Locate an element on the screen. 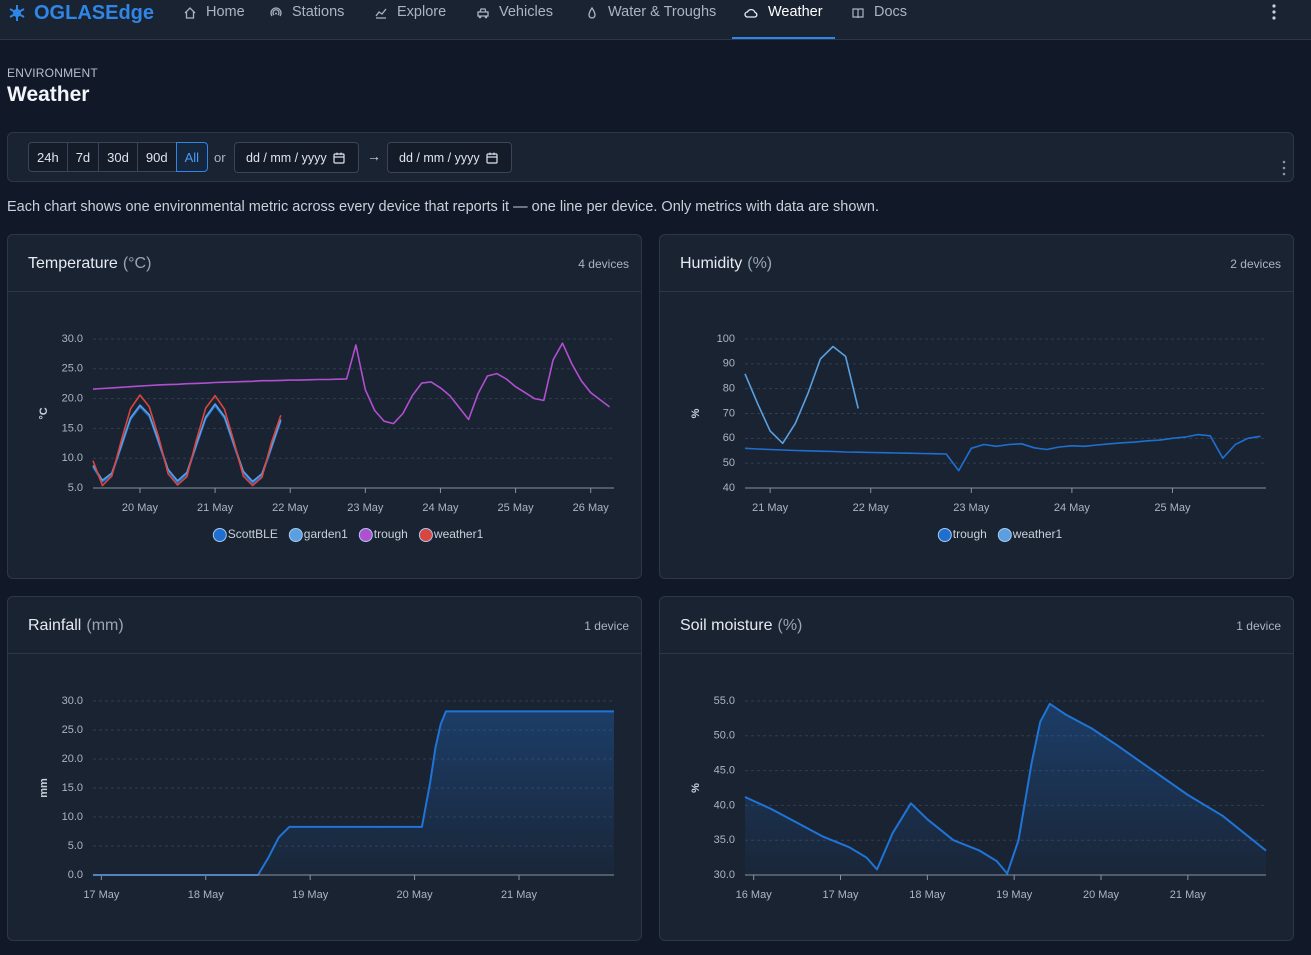  y-tick-label: 80 is located at coordinates (729, 389).